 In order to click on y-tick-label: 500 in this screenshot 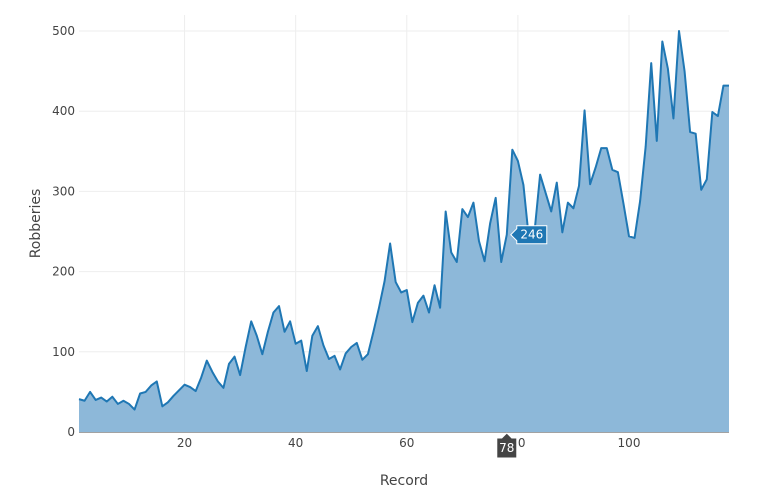, I will do `click(63, 31)`.